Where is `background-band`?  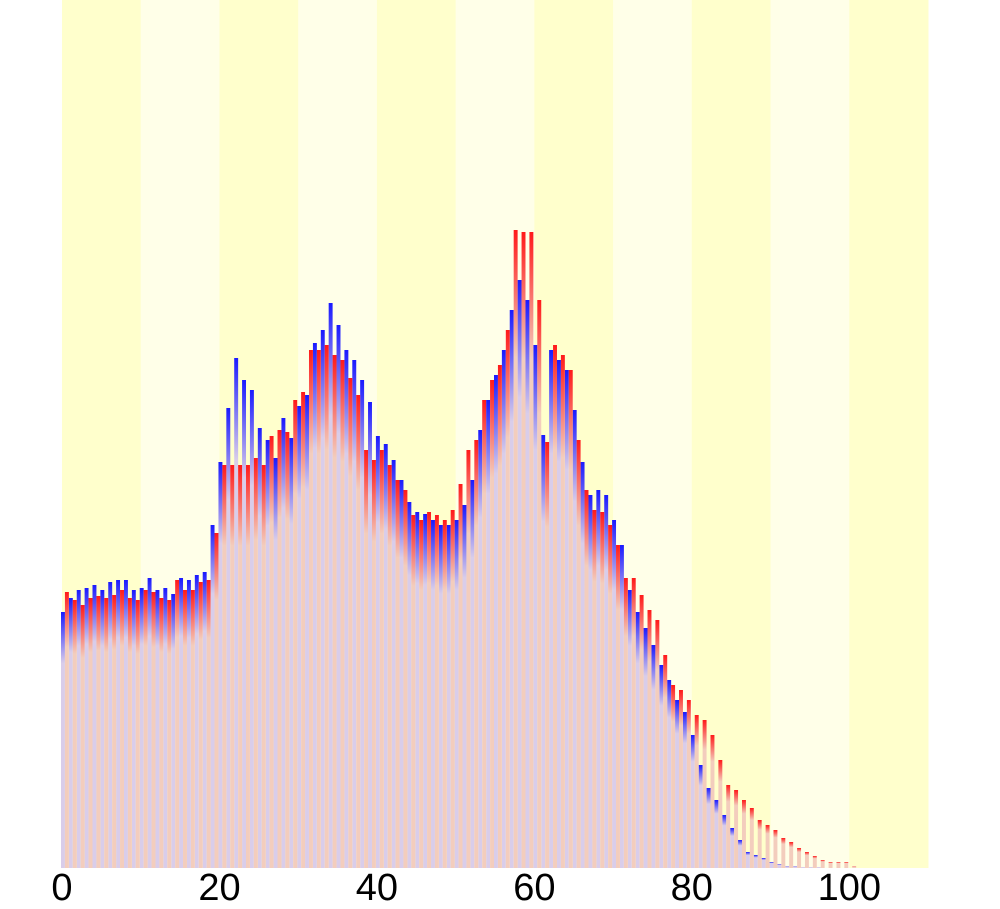
background-band is located at coordinates (889, 434).